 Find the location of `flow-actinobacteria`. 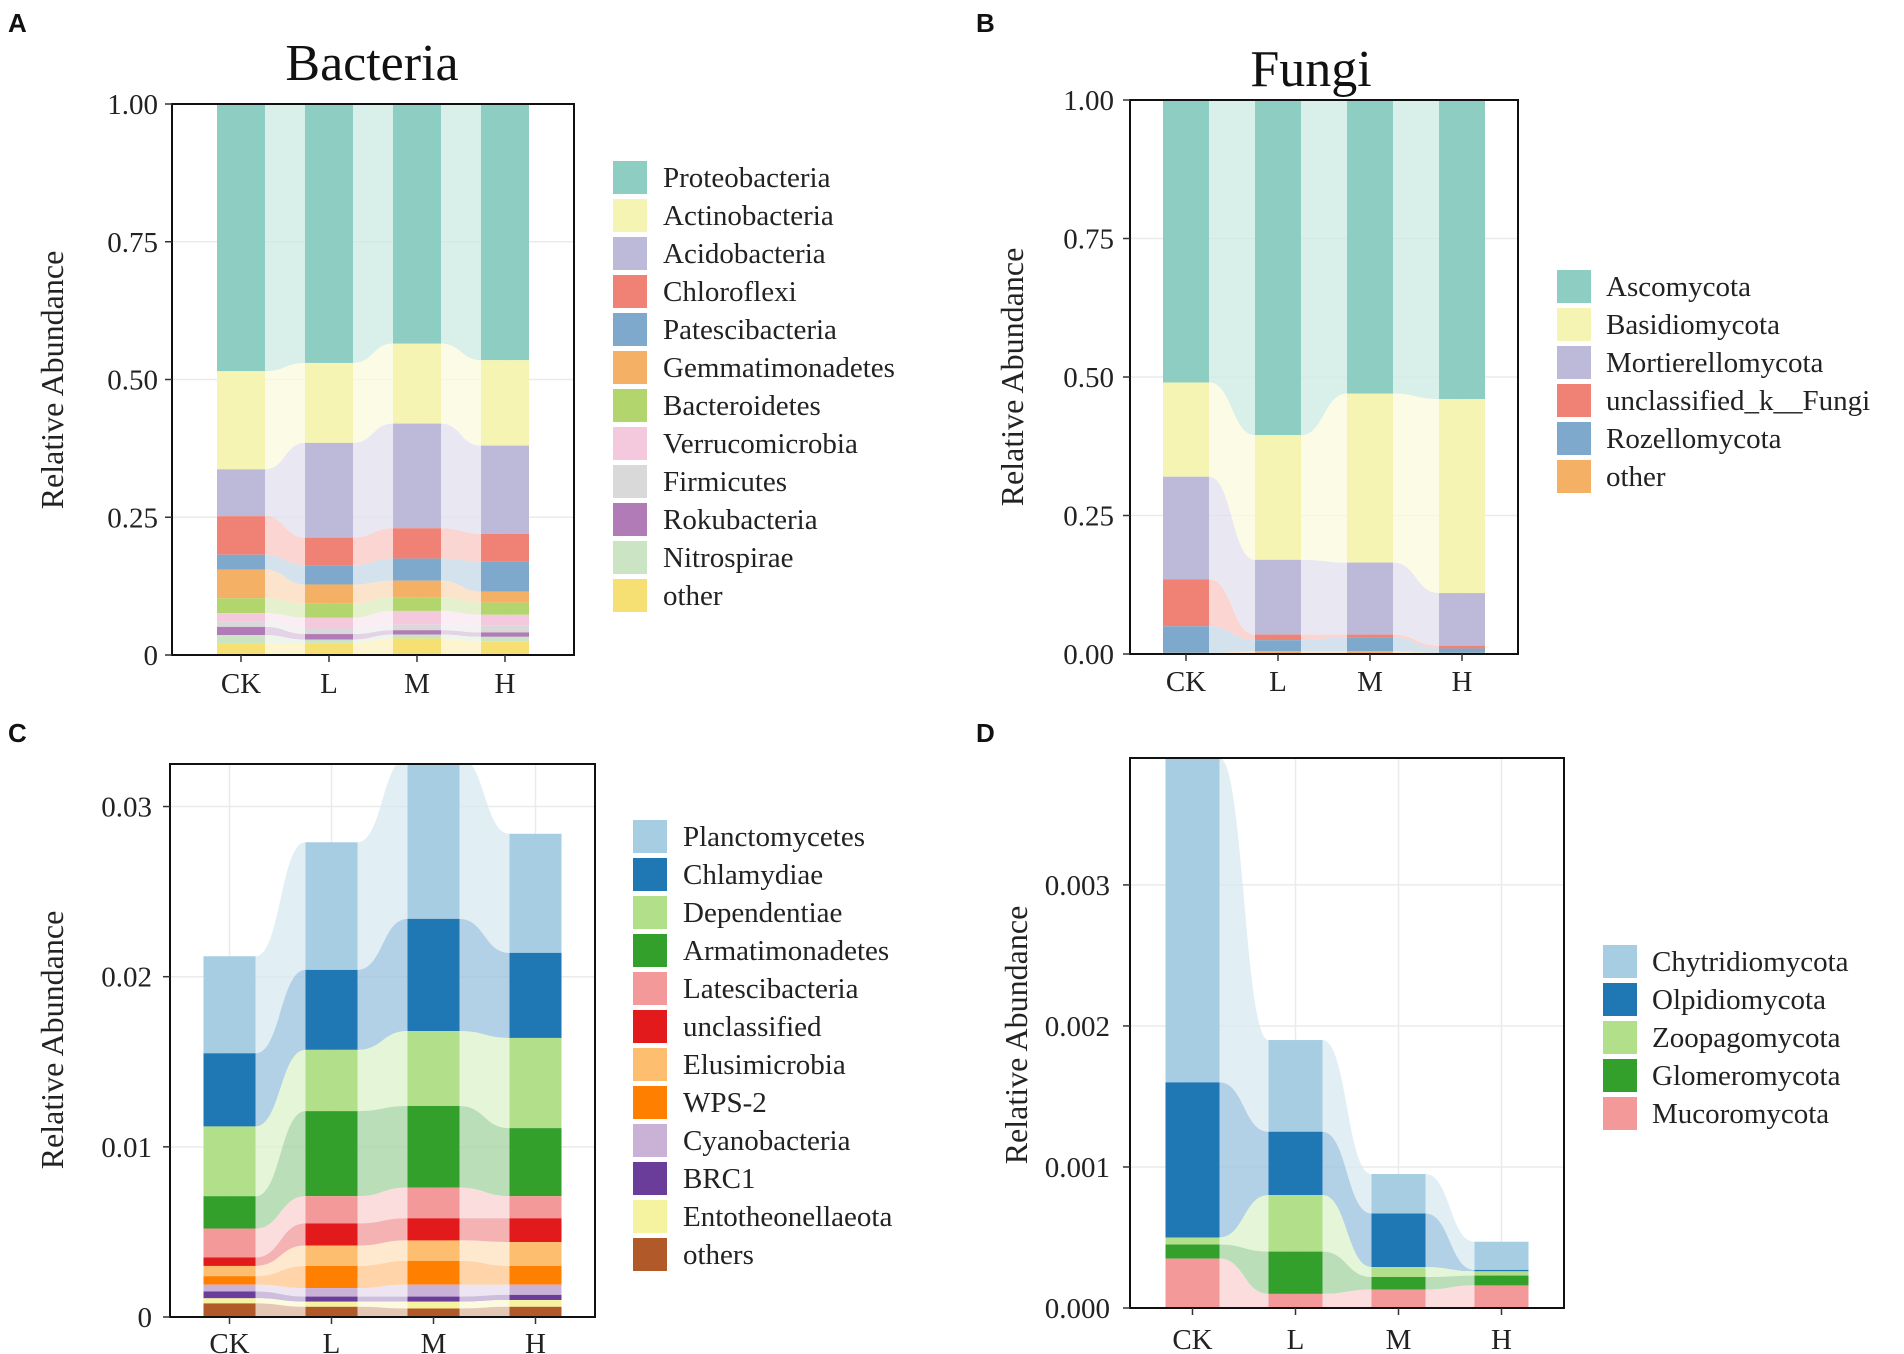

flow-actinobacteria is located at coordinates (285, 416).